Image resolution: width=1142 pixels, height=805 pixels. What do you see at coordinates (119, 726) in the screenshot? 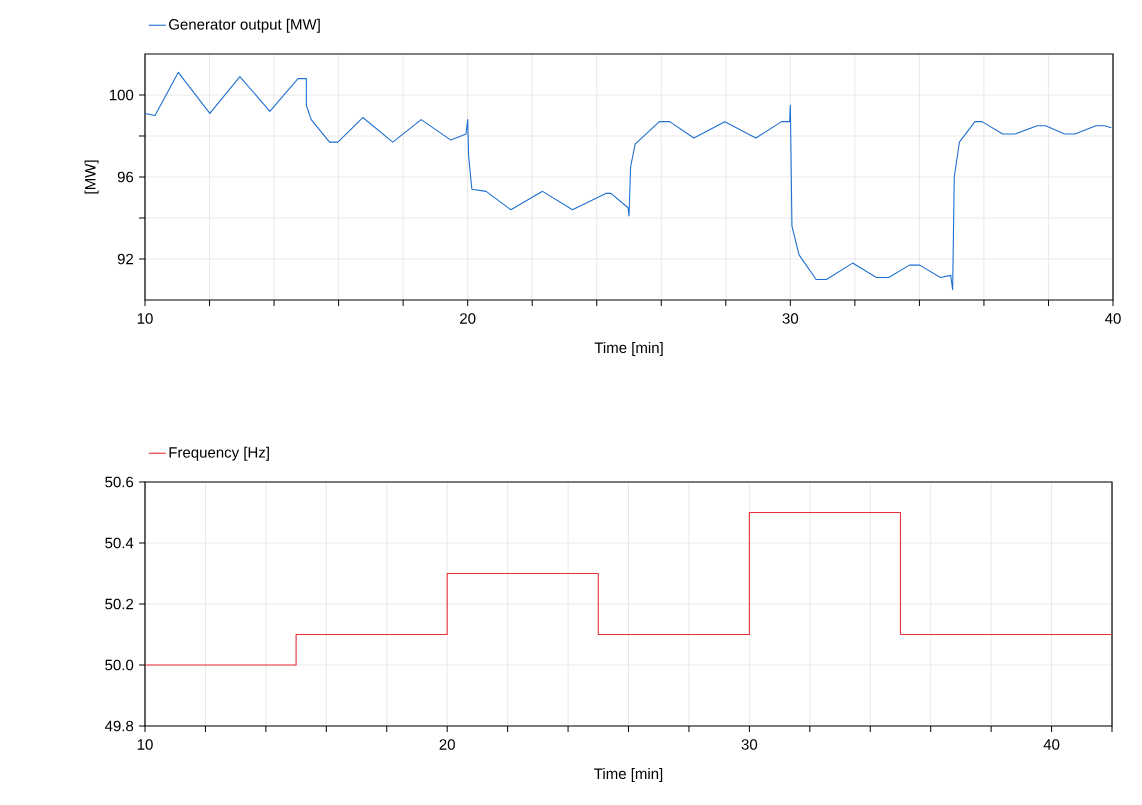
I see `y-tick-label: 49.8` at bounding box center [119, 726].